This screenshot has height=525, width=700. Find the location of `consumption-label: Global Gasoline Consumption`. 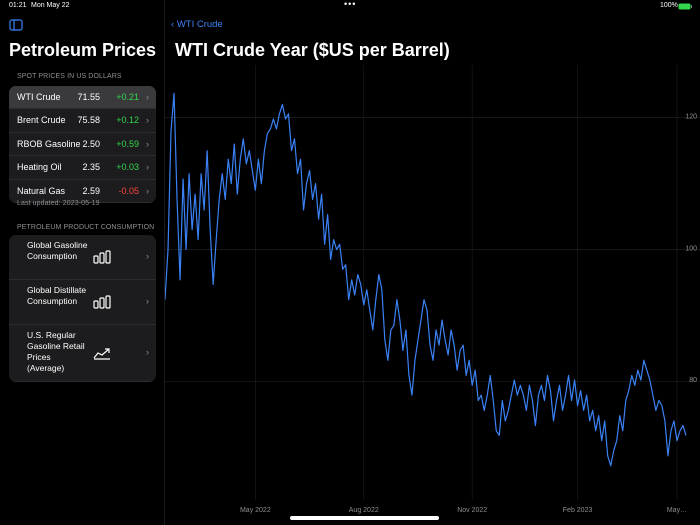

consumption-label: Global Gasoline Consumption is located at coordinates (57, 250).